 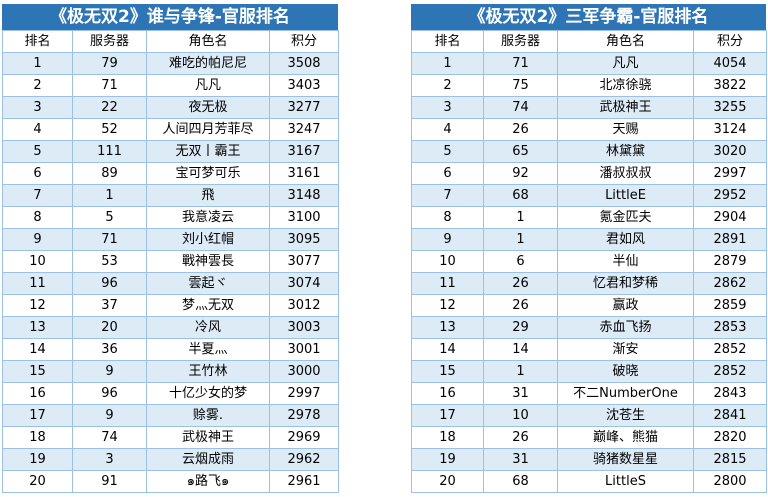 What do you see at coordinates (304, 371) in the screenshot?
I see `score-cell: 3000` at bounding box center [304, 371].